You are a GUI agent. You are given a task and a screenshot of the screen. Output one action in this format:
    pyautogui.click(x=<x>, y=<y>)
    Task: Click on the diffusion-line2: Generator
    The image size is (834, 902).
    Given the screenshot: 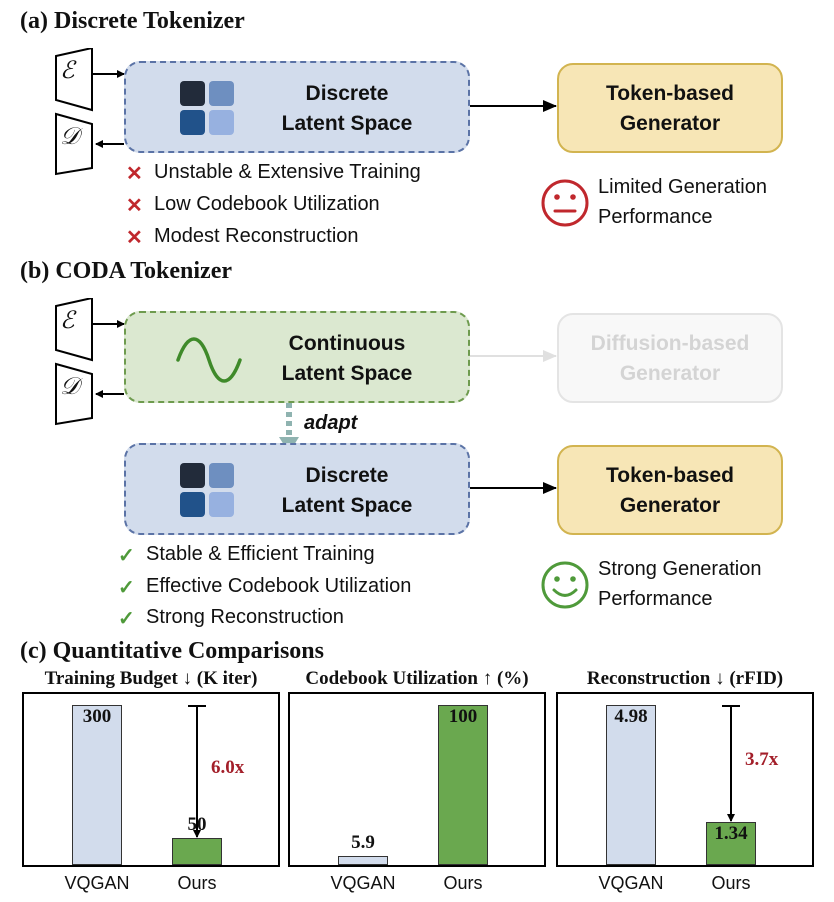 What is the action you would take?
    pyautogui.click(x=670, y=373)
    